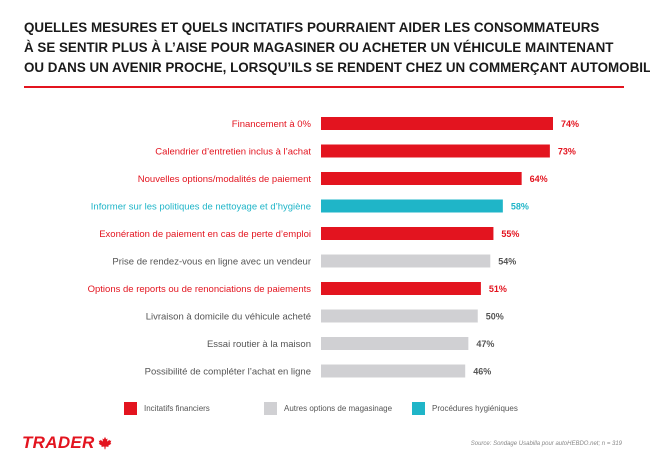 The image size is (650, 466). I want to click on legend-swatch-financier, so click(130, 408).